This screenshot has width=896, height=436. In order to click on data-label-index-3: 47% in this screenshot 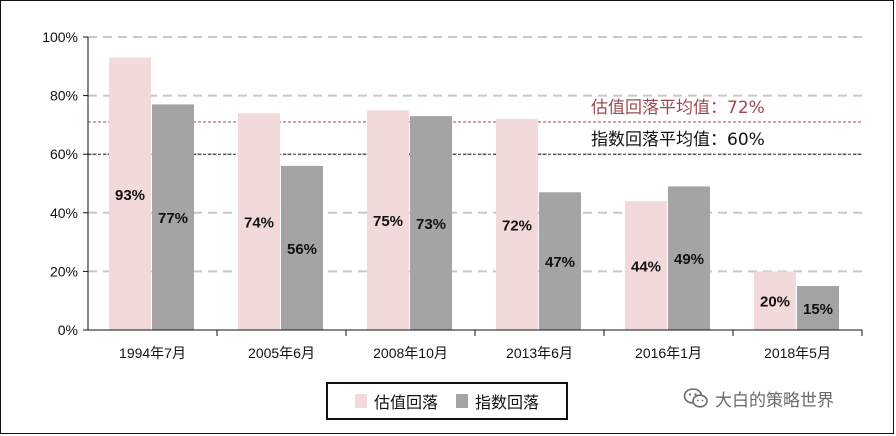, I will do `click(560, 262)`.